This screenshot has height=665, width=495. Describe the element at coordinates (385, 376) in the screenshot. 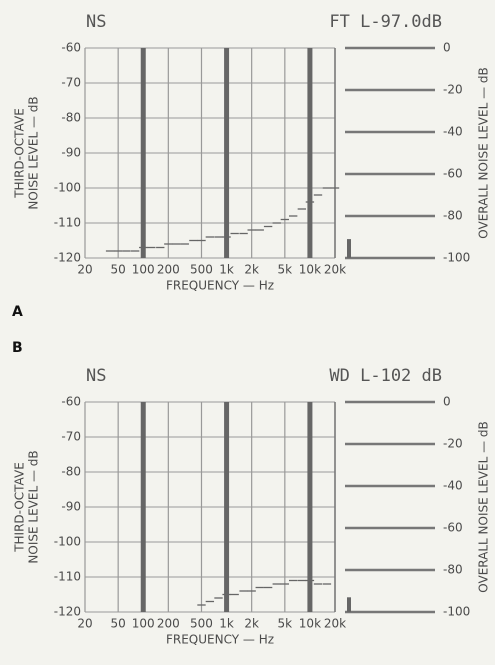

I see `chart-subtitle: WD L-102 dB` at that location.